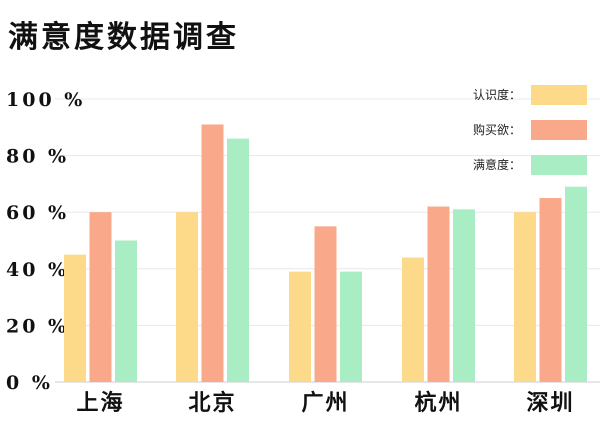  Describe the element at coordinates (497, 164) in the screenshot. I see `legend-label: 满意度：` at that location.